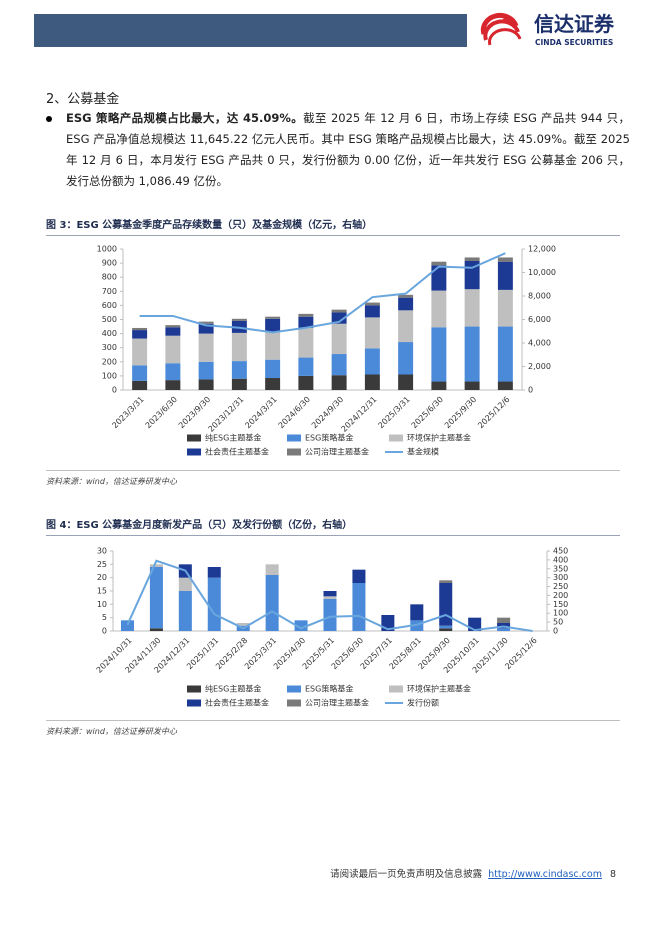 This screenshot has width=662, height=936. What do you see at coordinates (294, 412) in the screenshot?
I see `x-tick-label: 2024/6/30` at bounding box center [294, 412].